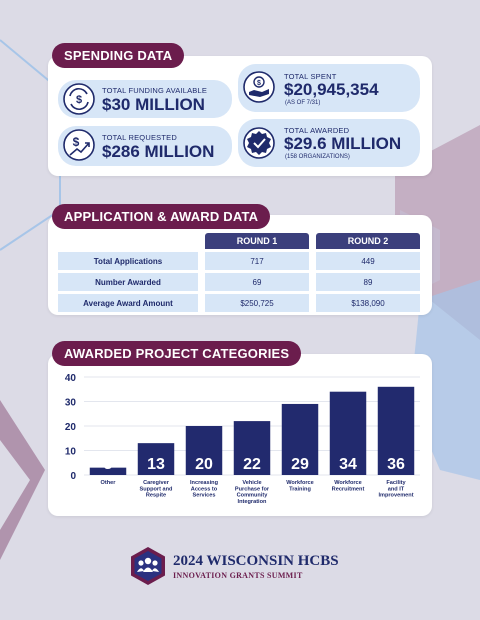 This screenshot has height=620, width=480. What do you see at coordinates (148, 566) in the screenshot?
I see `people-group-icon` at bounding box center [148, 566].